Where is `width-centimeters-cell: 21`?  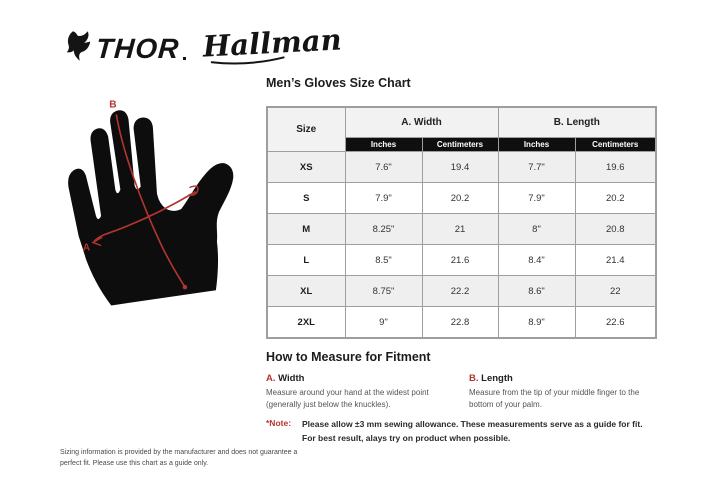 width-centimeters-cell: 21 is located at coordinates (460, 229).